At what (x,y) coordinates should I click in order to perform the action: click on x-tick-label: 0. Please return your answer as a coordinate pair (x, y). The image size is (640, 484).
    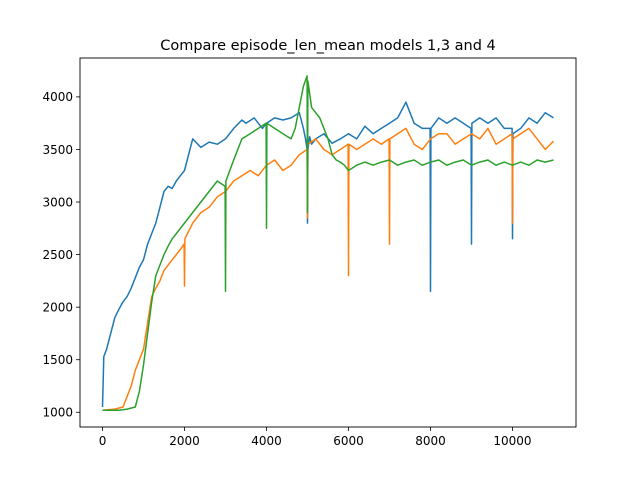
    Looking at the image, I should click on (103, 441).